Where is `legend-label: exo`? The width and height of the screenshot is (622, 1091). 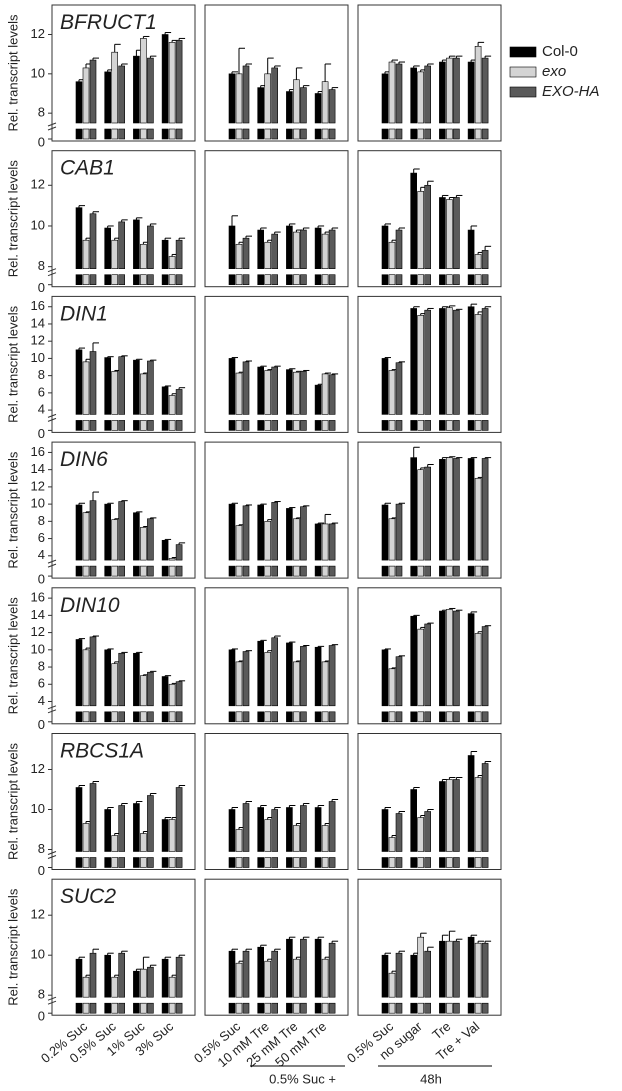 legend-label: exo is located at coordinates (554, 71).